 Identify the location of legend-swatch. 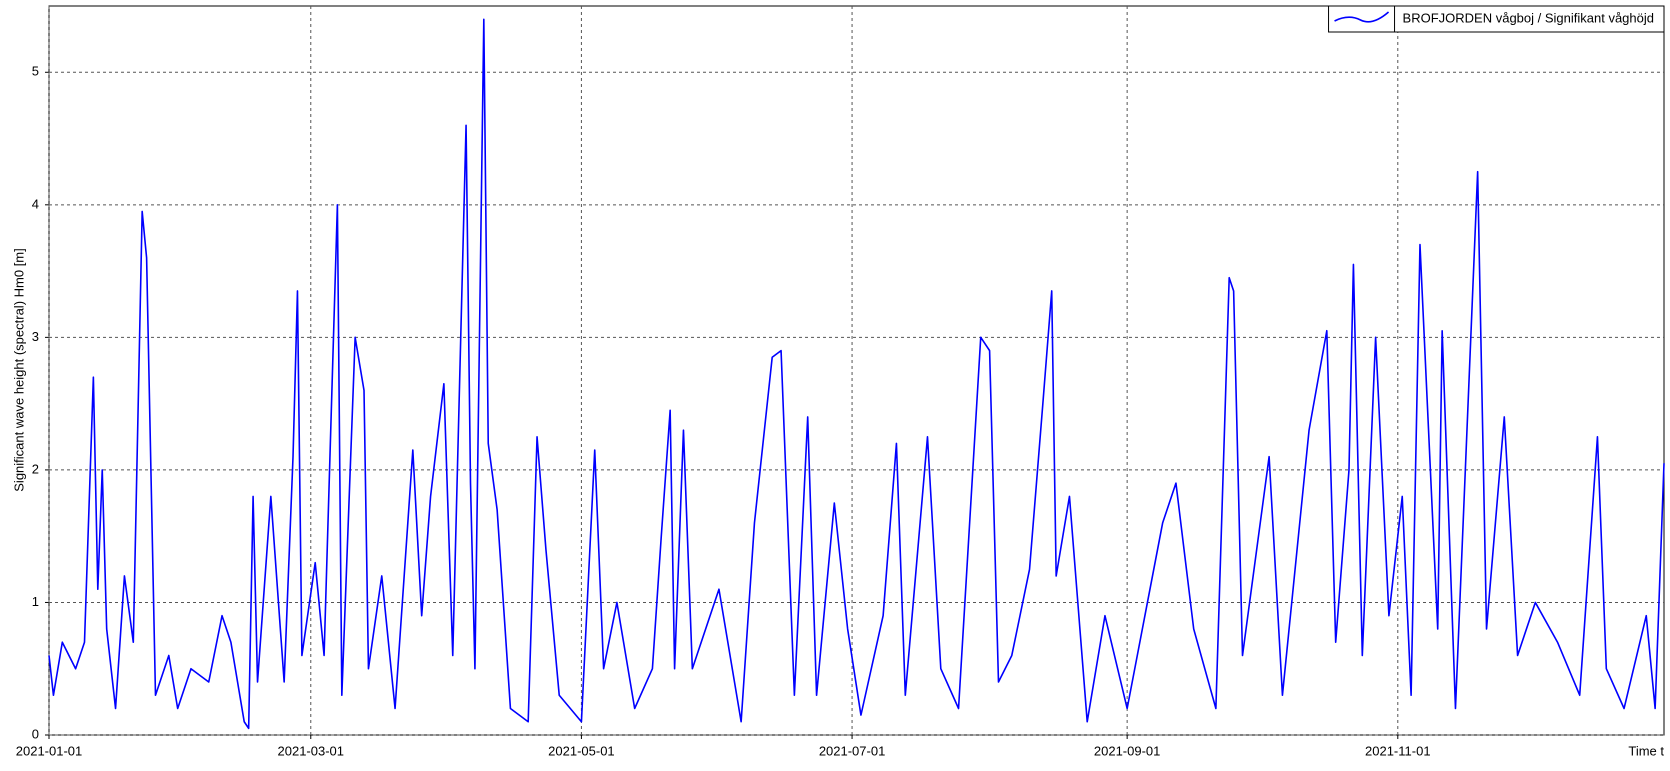
(1362, 17).